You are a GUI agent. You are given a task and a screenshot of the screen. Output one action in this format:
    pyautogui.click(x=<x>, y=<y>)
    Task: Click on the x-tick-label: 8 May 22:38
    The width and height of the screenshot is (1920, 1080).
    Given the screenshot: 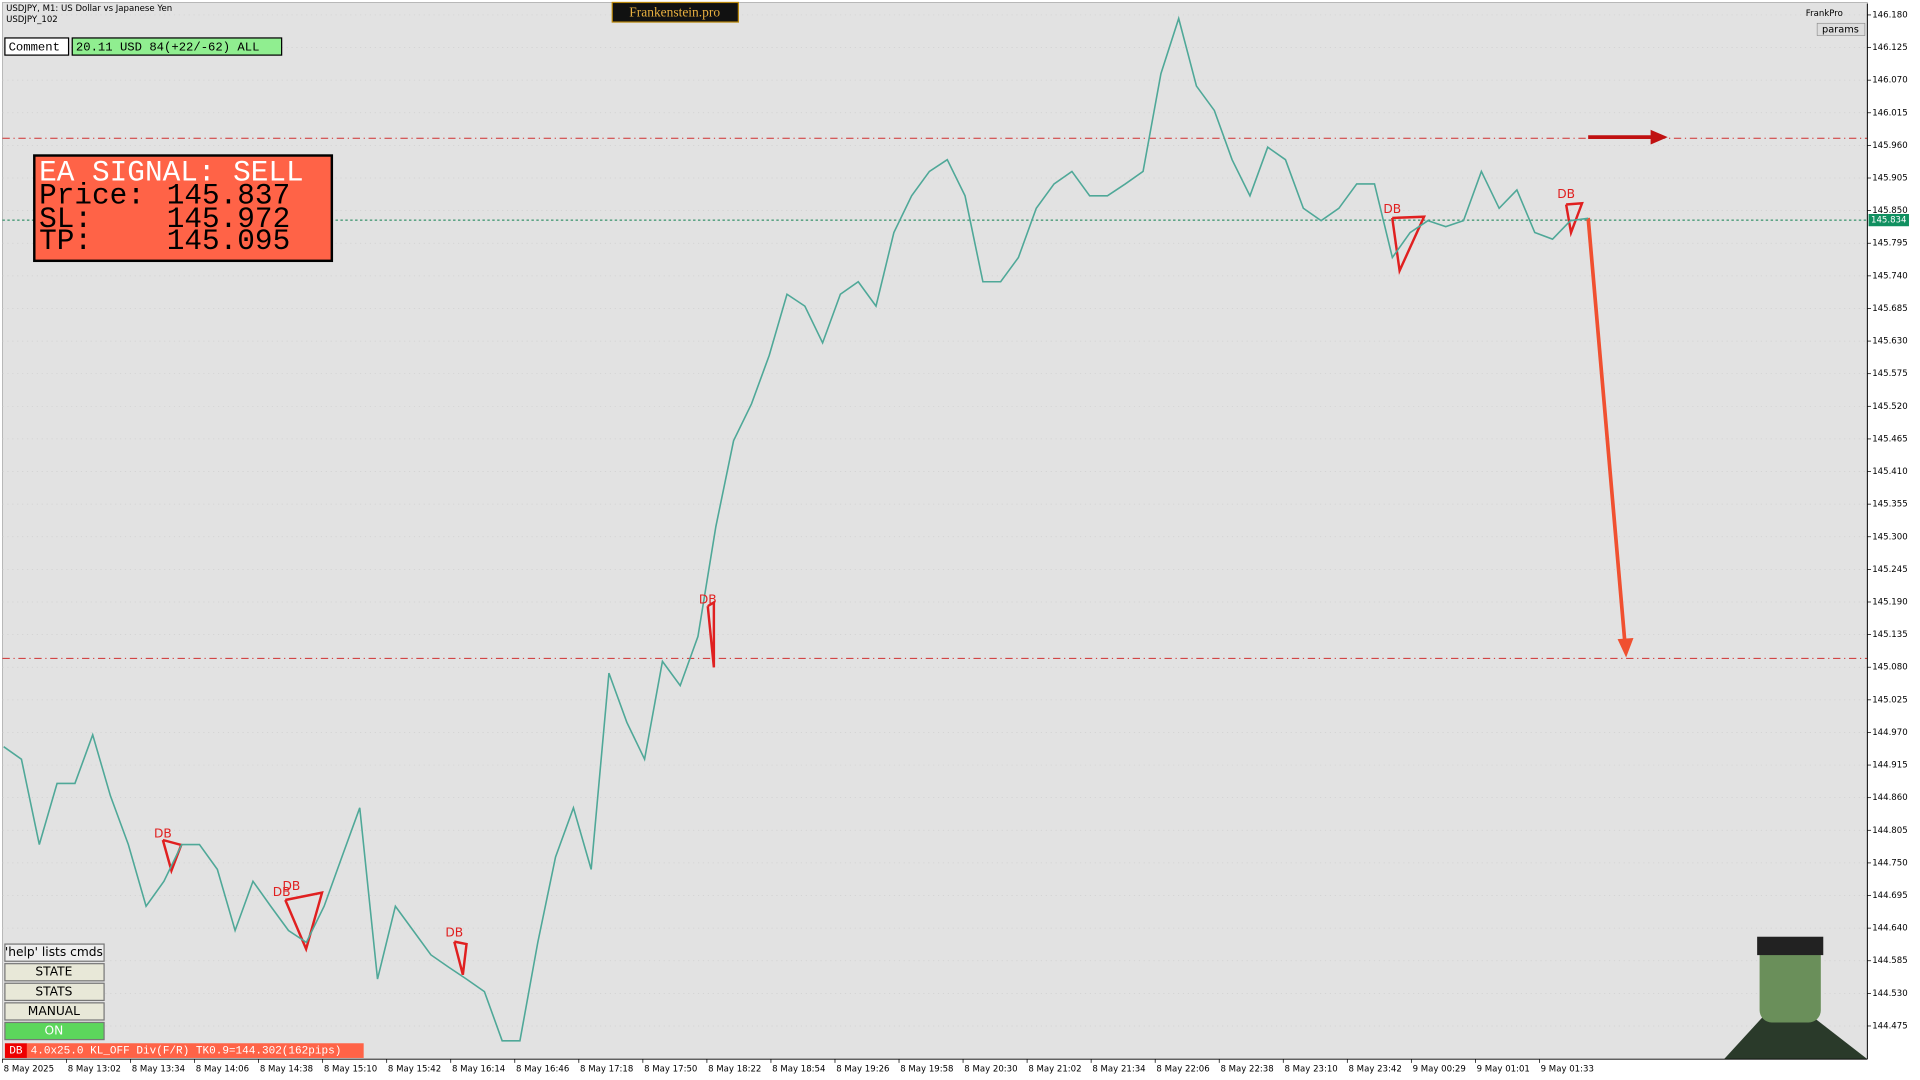 What is the action you would take?
    pyautogui.click(x=1246, y=1069)
    